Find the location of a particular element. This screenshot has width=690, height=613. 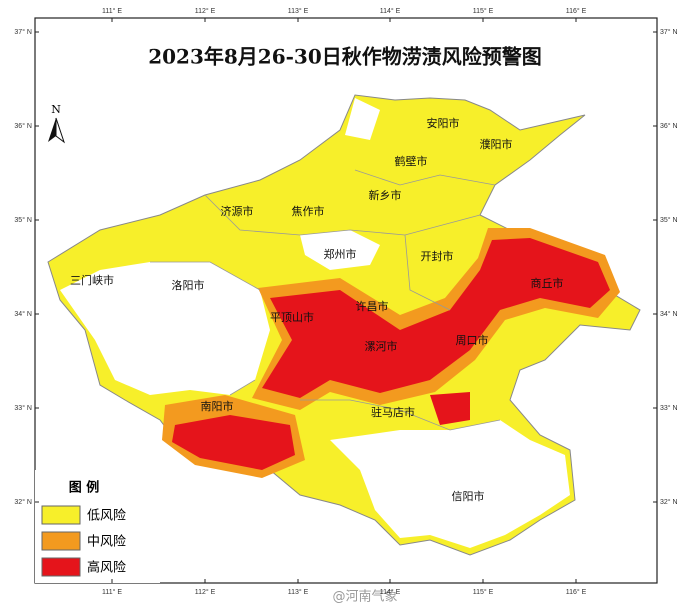

city-label: 郑州市 is located at coordinates (340, 254).